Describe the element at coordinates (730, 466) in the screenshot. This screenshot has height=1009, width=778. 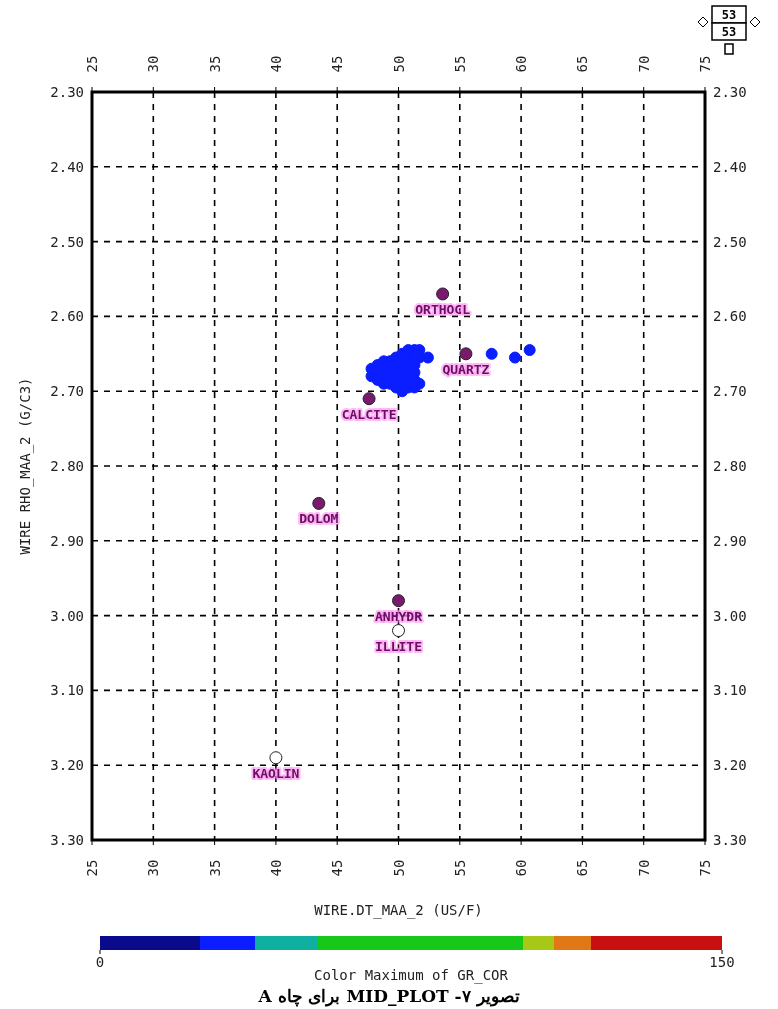
I see `y2-tick-label: 2.80` at that location.